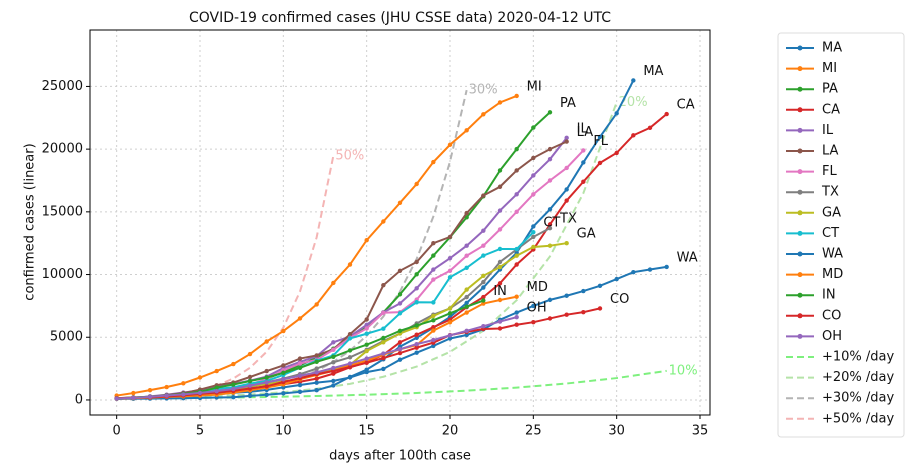 The width and height of the screenshot is (915, 474). Describe the element at coordinates (483, 90) in the screenshot. I see `reference-label: 30%` at that location.